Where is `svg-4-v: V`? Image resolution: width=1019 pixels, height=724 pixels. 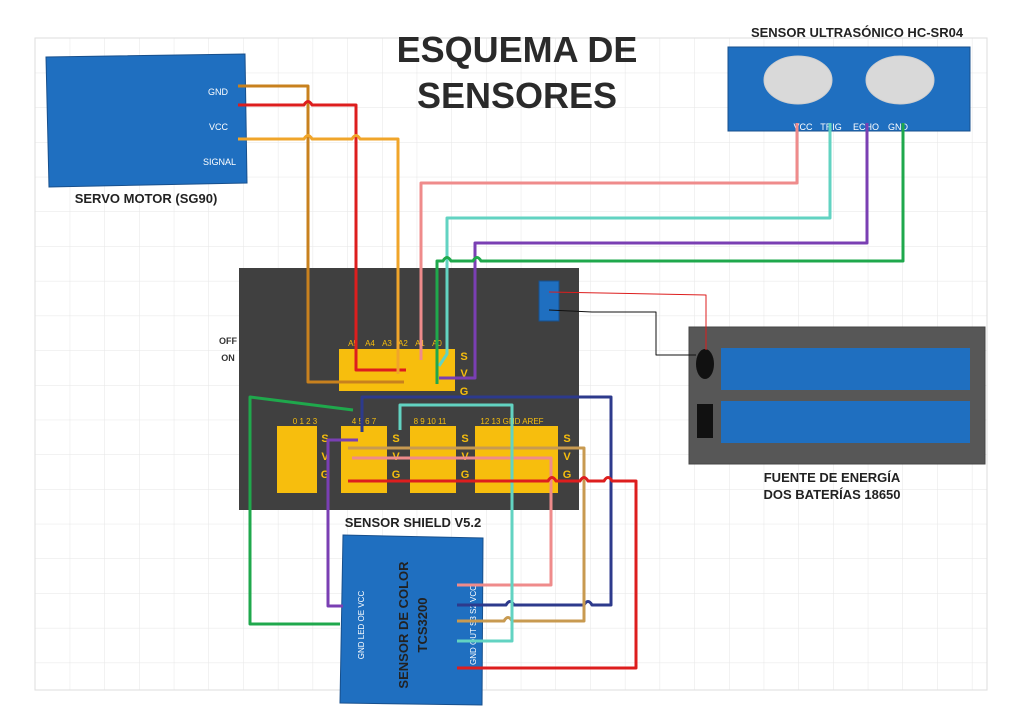
svg-4-v: V is located at coordinates (567, 457).